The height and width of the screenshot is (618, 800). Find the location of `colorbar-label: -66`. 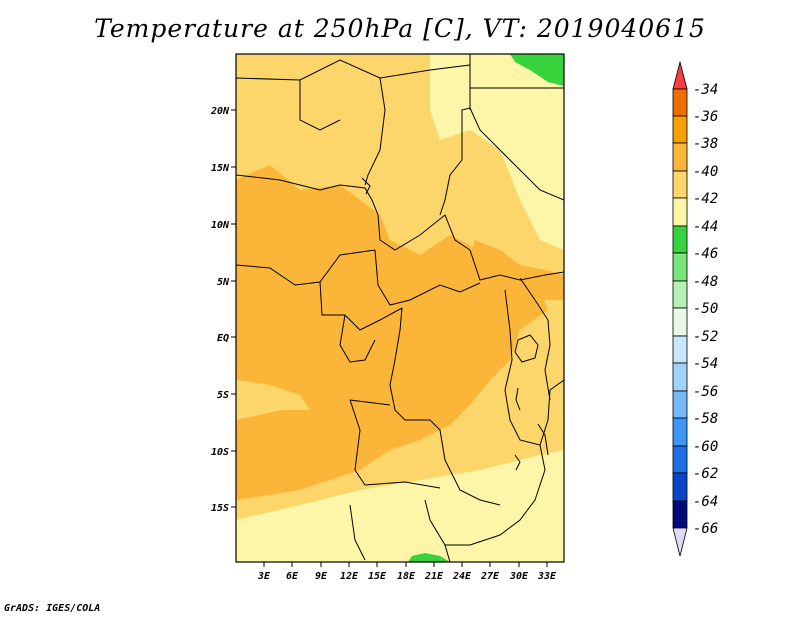

colorbar-label: -66 is located at coordinates (705, 529).